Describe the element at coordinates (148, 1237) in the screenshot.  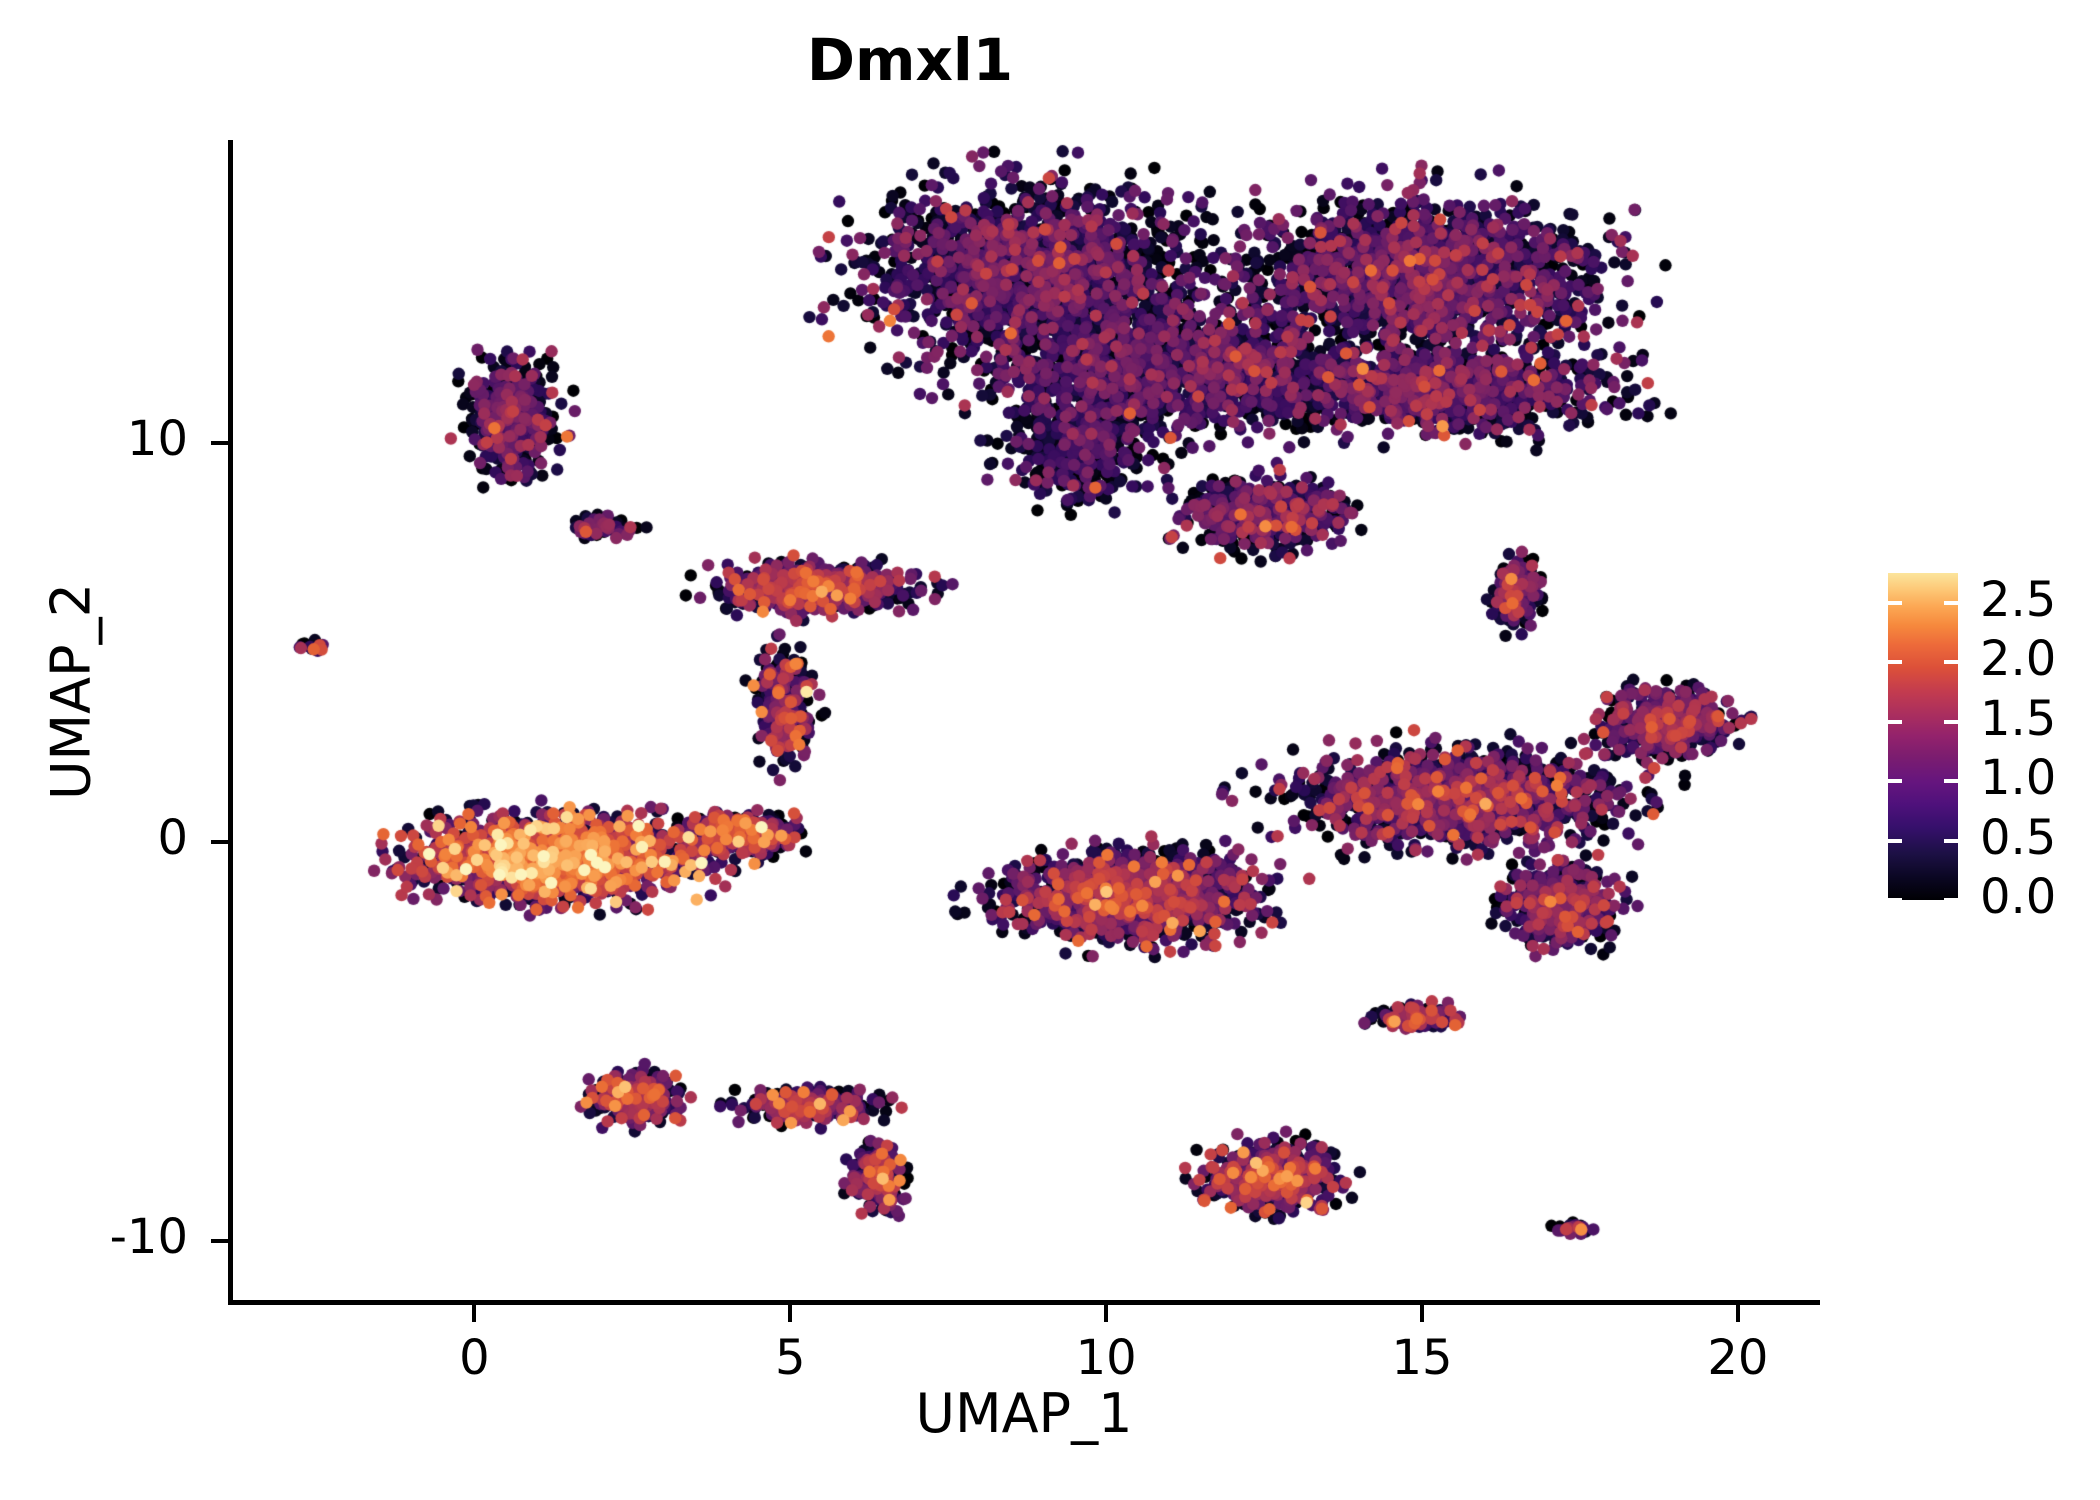
I see `y-tick-label: -10` at that location.